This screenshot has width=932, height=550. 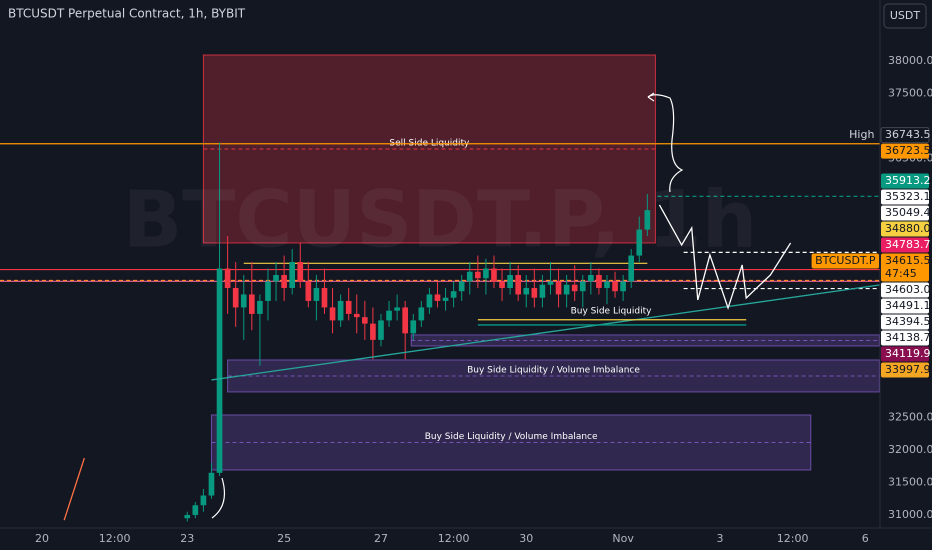 I want to click on price-tag-label: 34783.7, so click(x=908, y=244).